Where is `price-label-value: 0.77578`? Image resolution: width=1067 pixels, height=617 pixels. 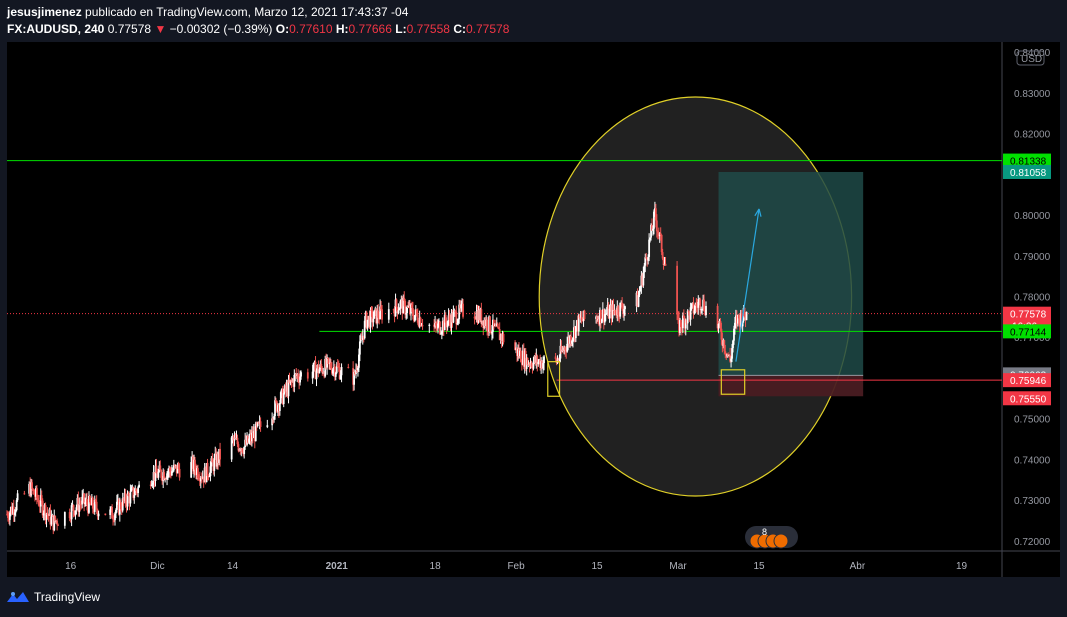
price-label-value: 0.77578 is located at coordinates (1028, 315).